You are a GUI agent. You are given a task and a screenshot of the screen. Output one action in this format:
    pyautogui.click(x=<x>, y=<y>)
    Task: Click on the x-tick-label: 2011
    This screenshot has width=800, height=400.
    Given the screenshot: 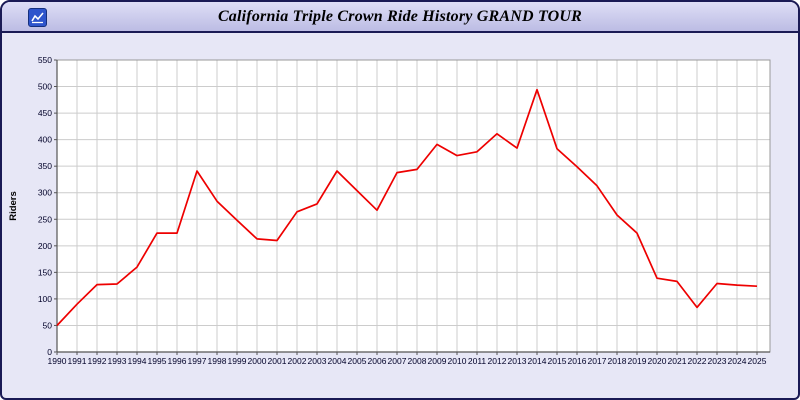 What is the action you would take?
    pyautogui.click(x=477, y=361)
    